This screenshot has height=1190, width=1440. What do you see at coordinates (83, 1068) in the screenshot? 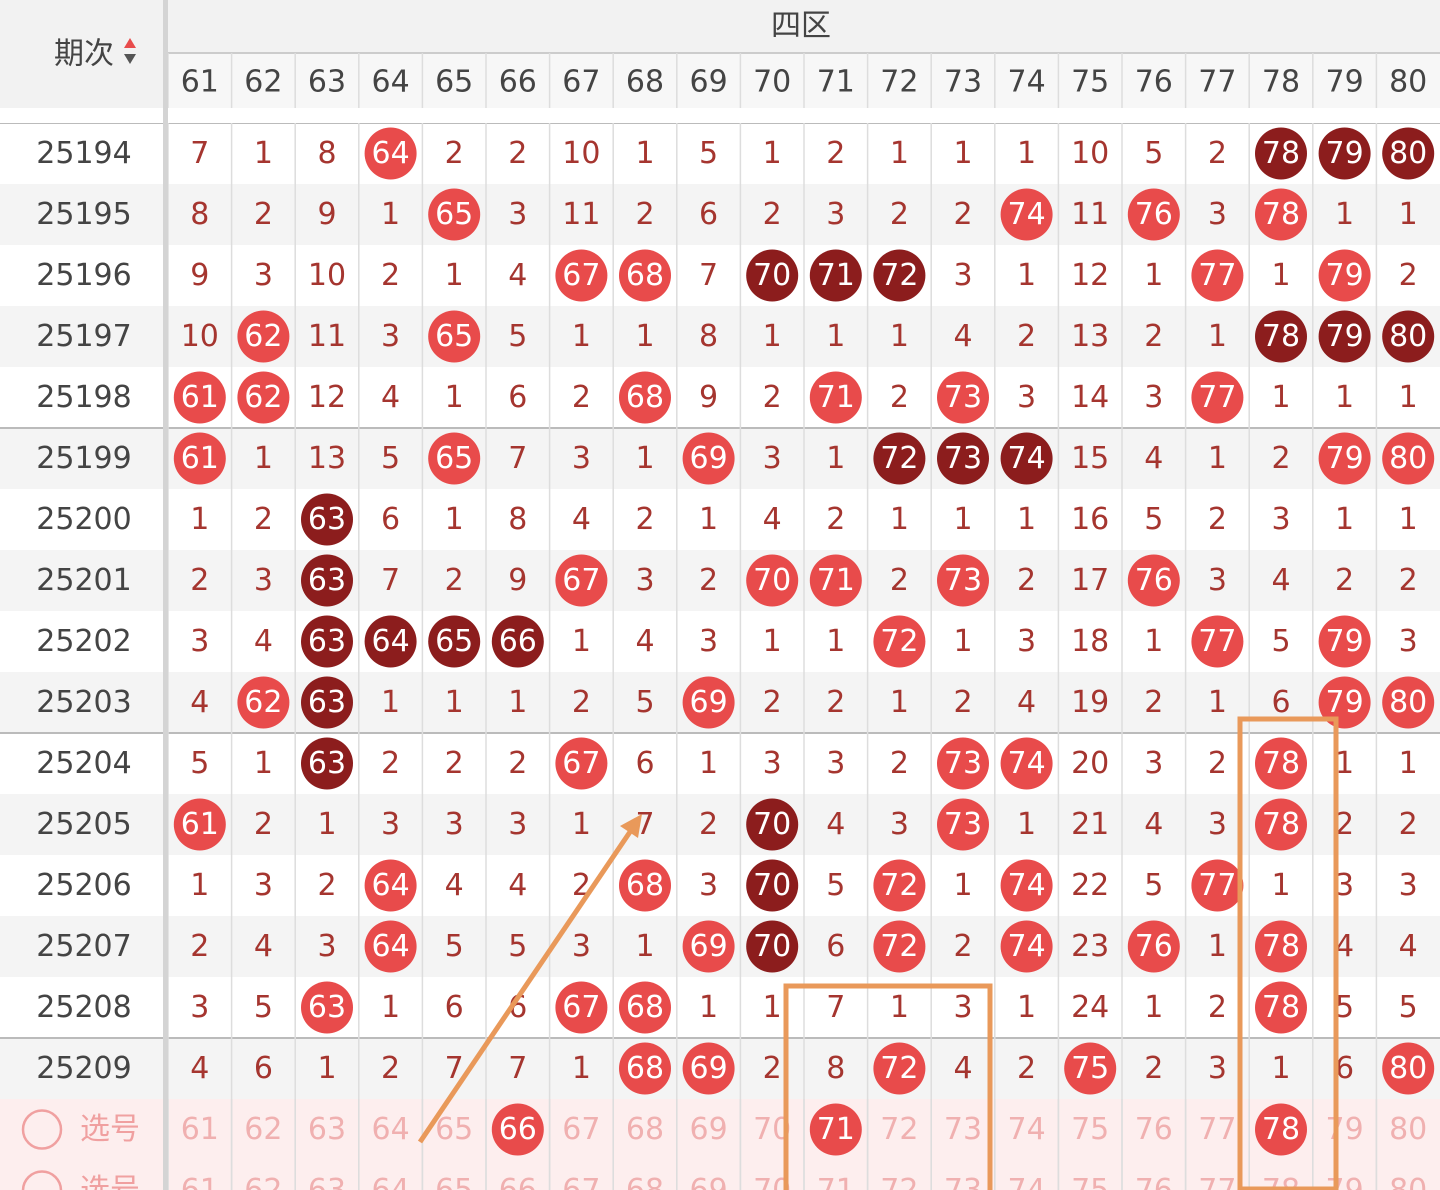
I see `issue-number: 25209` at bounding box center [83, 1068].